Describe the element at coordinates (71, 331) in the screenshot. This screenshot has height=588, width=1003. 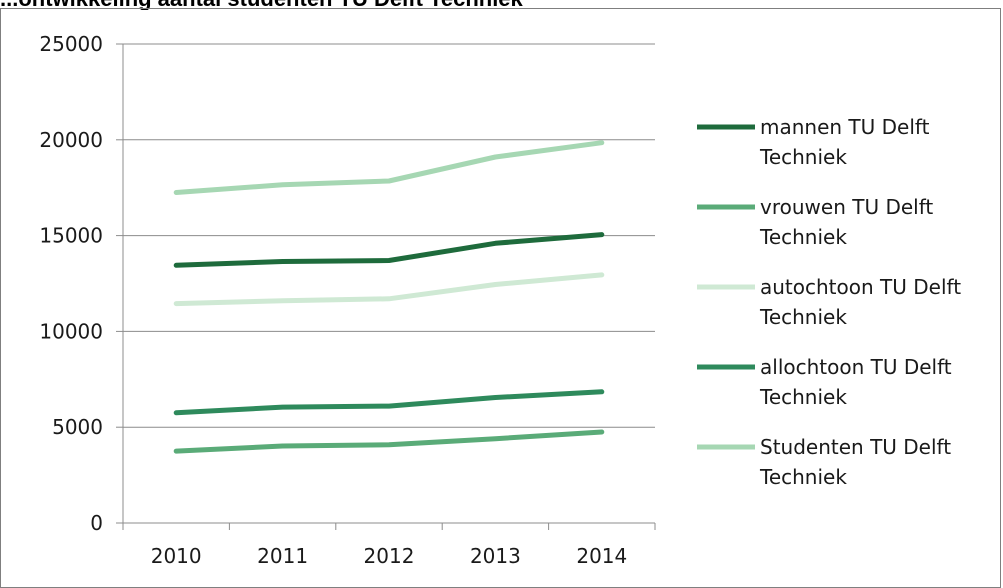
I see `y-tick-label: 10000` at that location.